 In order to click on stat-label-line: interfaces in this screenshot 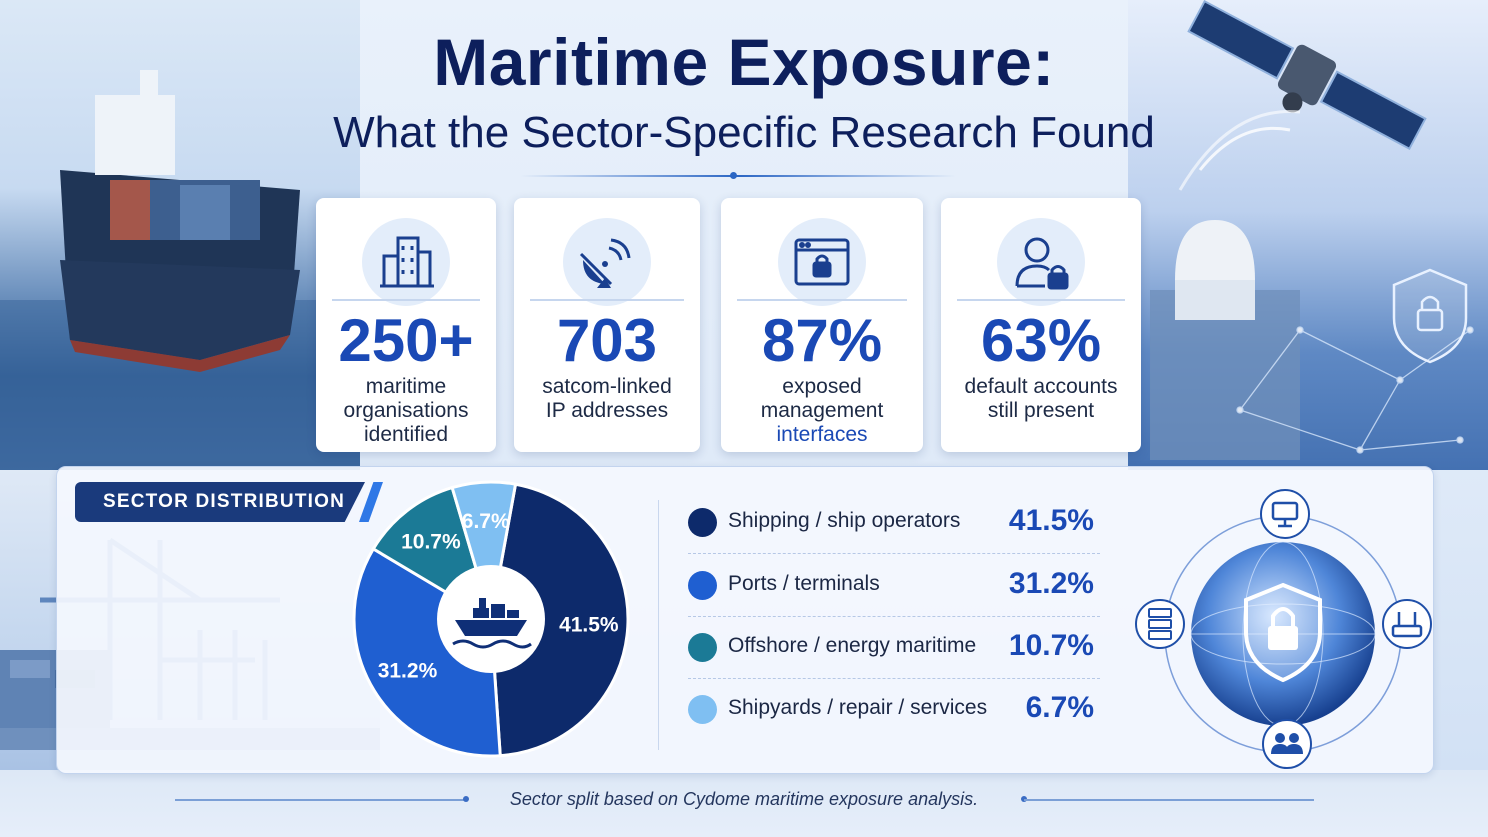, I will do `click(822, 434)`.